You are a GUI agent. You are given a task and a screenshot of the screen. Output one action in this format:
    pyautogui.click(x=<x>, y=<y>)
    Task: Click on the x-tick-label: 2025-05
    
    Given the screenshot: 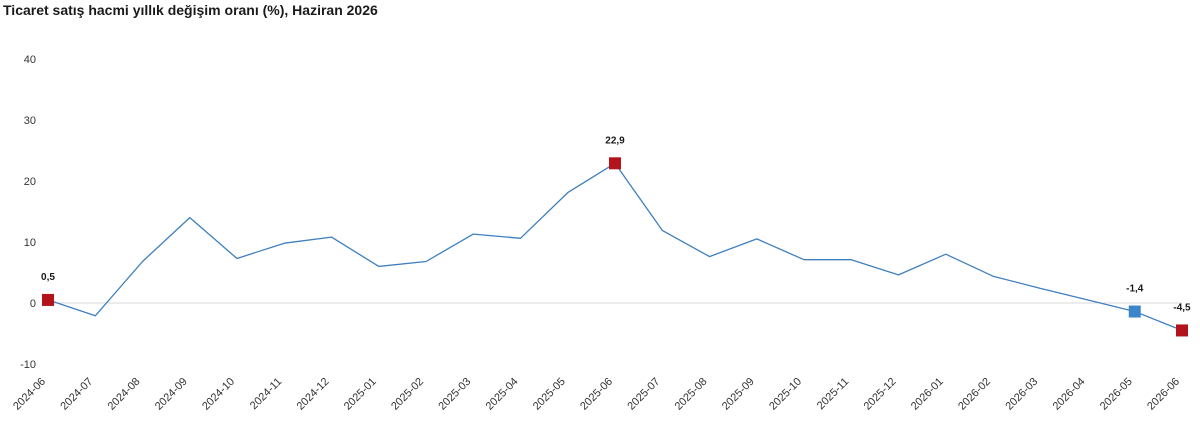 What is the action you would take?
    pyautogui.click(x=549, y=394)
    